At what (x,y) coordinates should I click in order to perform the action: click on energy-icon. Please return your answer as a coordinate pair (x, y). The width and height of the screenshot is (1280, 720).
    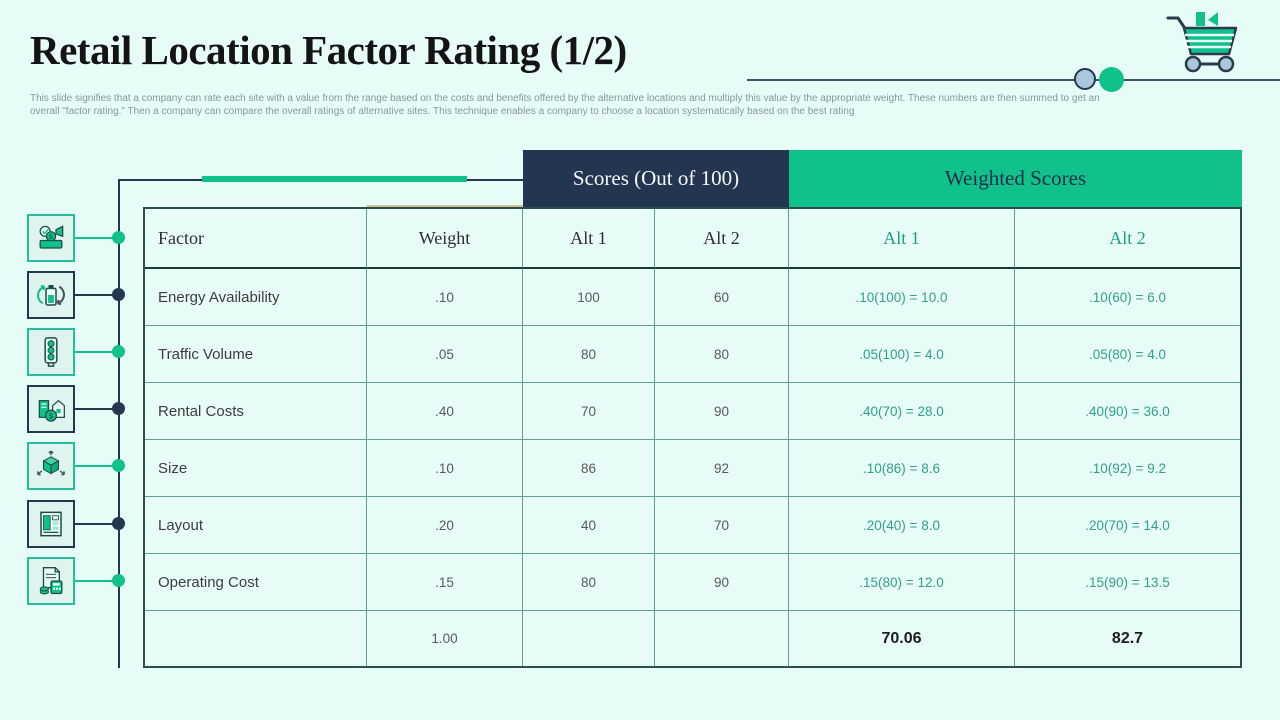
    Looking at the image, I should click on (51, 295).